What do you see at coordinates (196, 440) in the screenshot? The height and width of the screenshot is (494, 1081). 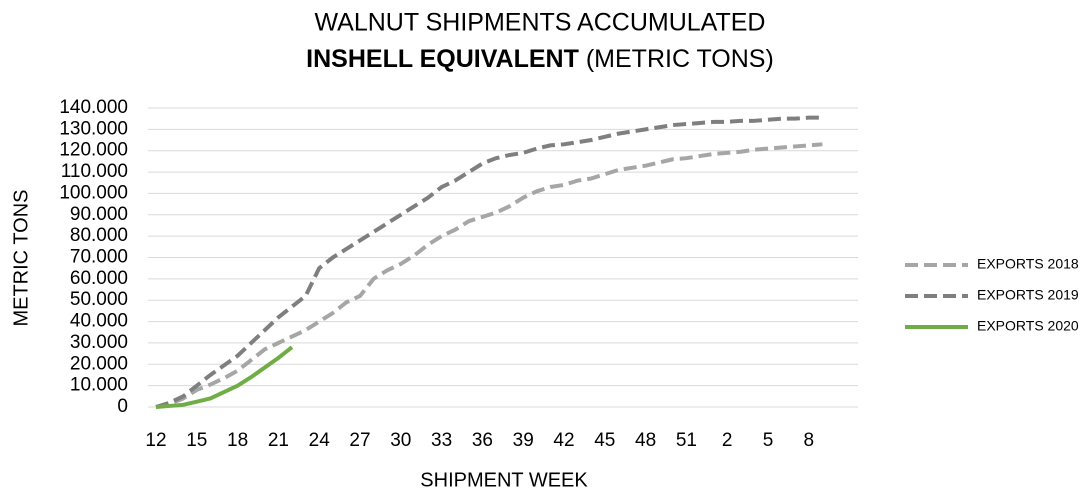 I see `x-tick-label: 15` at bounding box center [196, 440].